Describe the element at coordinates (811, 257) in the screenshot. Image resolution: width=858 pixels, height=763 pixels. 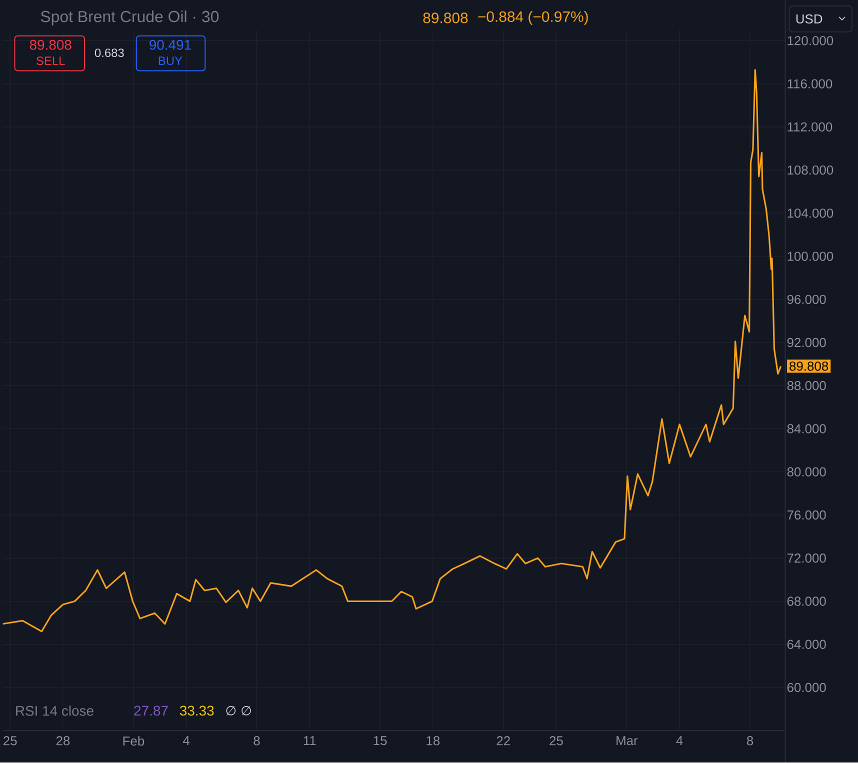
I see `y-tick-label: 100.000` at that location.